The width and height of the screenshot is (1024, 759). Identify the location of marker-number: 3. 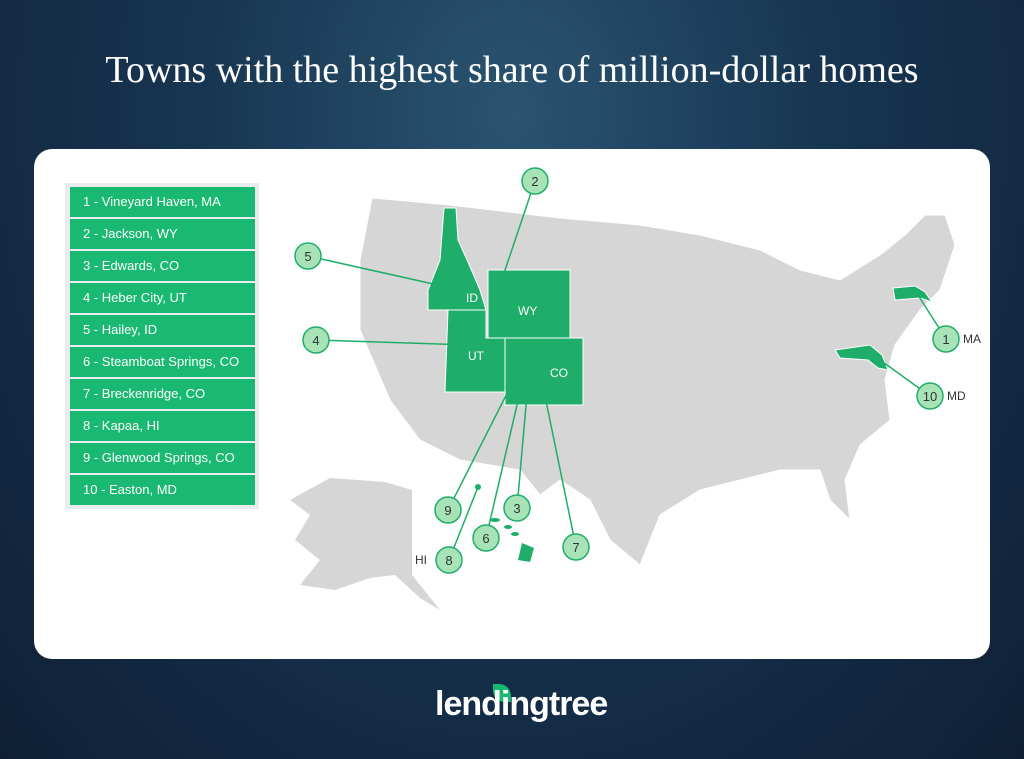
(516, 508).